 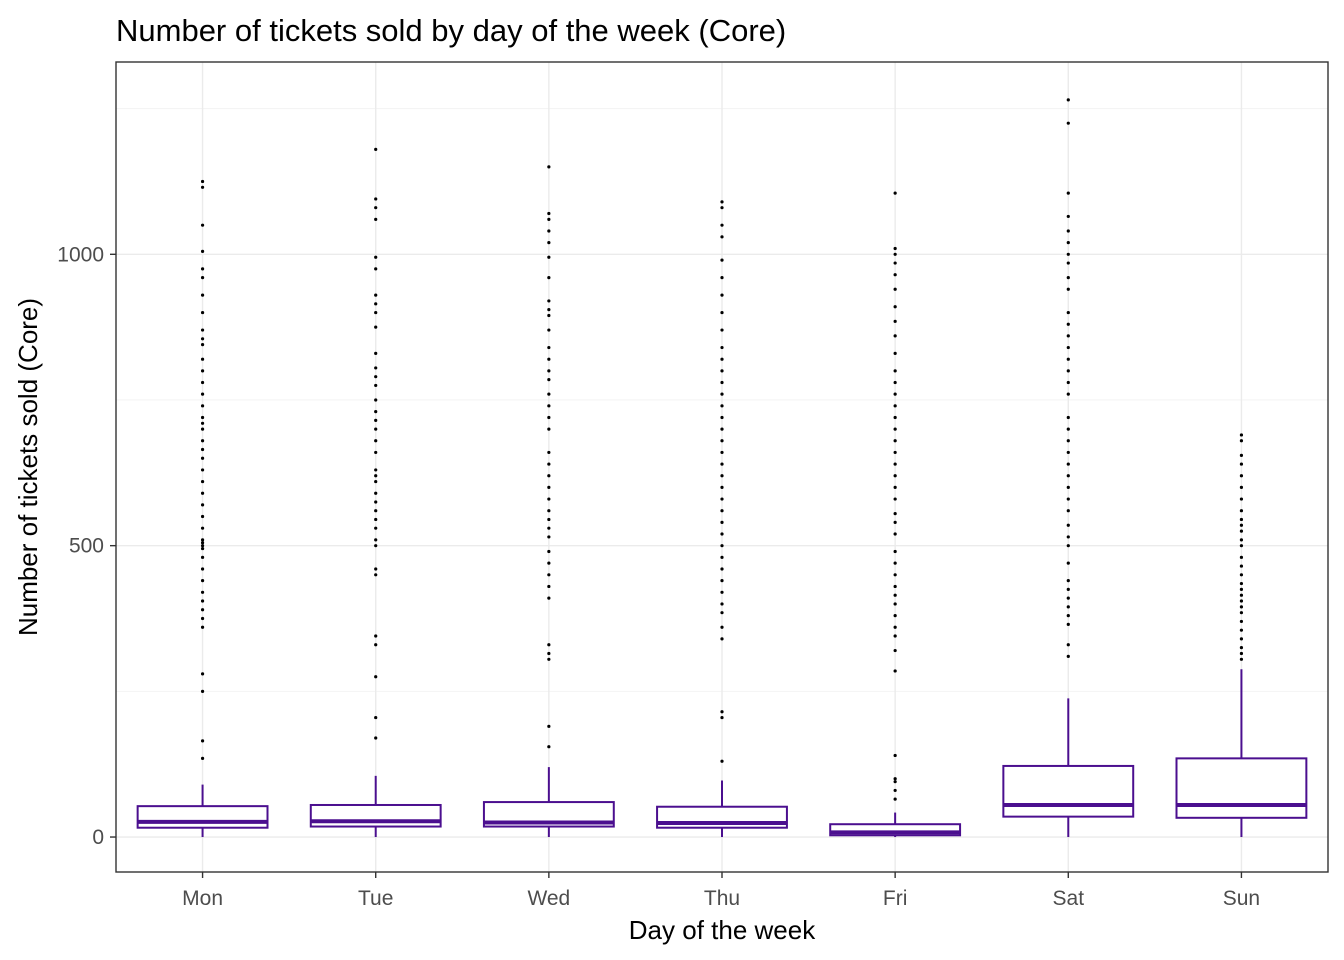 I want to click on box-sun, so click(x=1241, y=753).